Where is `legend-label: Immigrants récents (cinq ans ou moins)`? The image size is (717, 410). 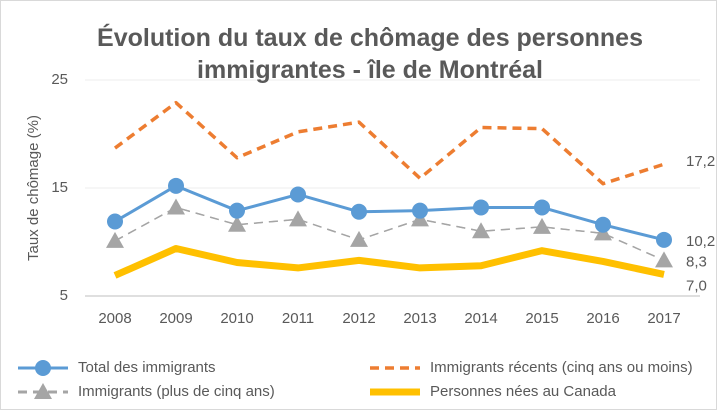
legend-label: Immigrants récents (cinq ans ou moins) is located at coordinates (561, 367).